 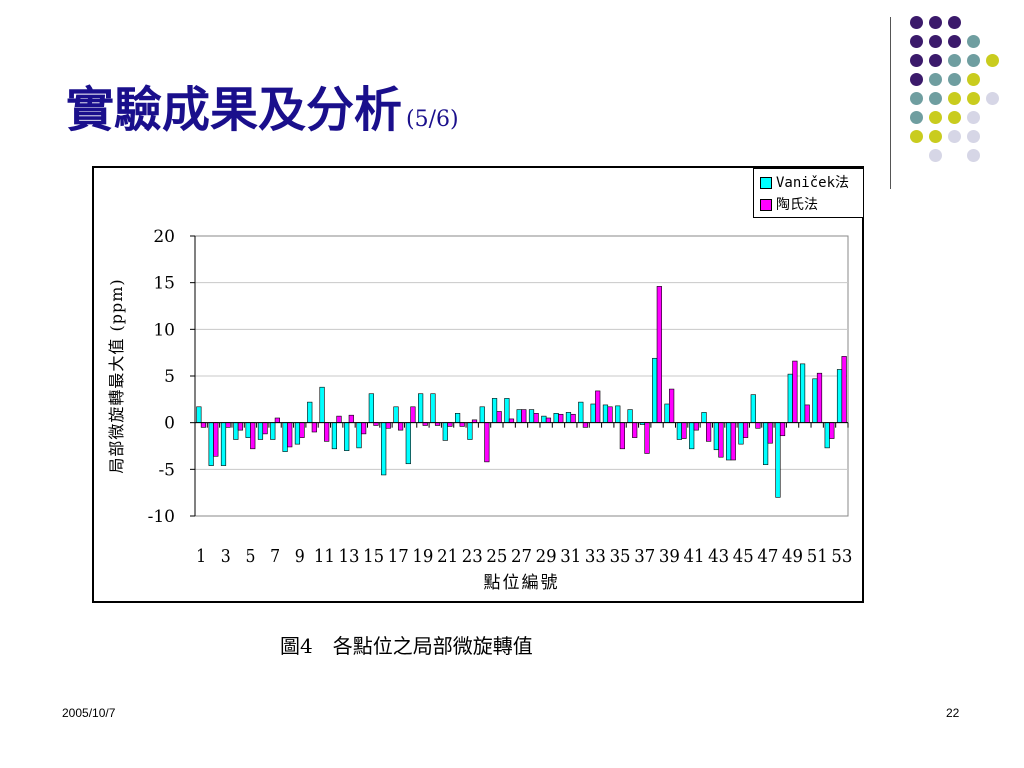 What do you see at coordinates (546, 556) in the screenshot?
I see `x-tick-label: 29` at bounding box center [546, 556].